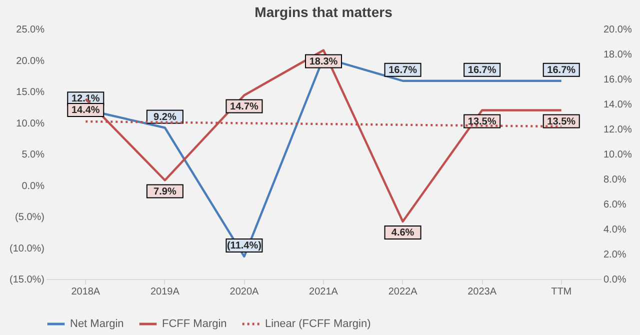 The image size is (640, 335). What do you see at coordinates (561, 292) in the screenshot?
I see `x-tick-label: TTM` at bounding box center [561, 292].